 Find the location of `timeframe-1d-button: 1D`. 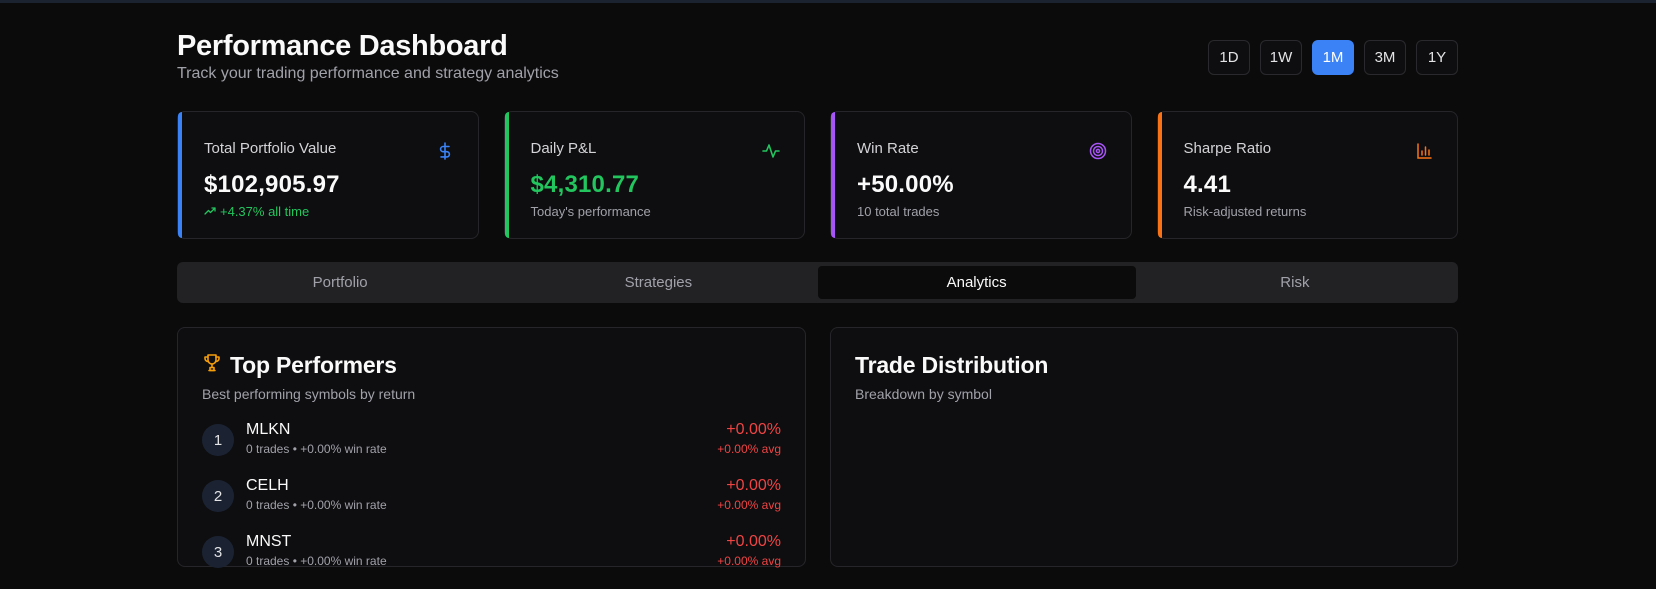

timeframe-1d-button: 1D is located at coordinates (1229, 57).